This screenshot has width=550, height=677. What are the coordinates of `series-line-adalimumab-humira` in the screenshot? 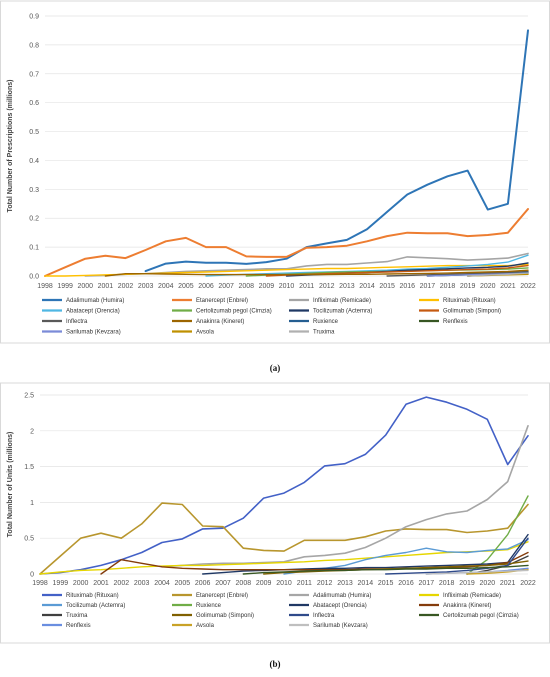 It's located at (345, 496).